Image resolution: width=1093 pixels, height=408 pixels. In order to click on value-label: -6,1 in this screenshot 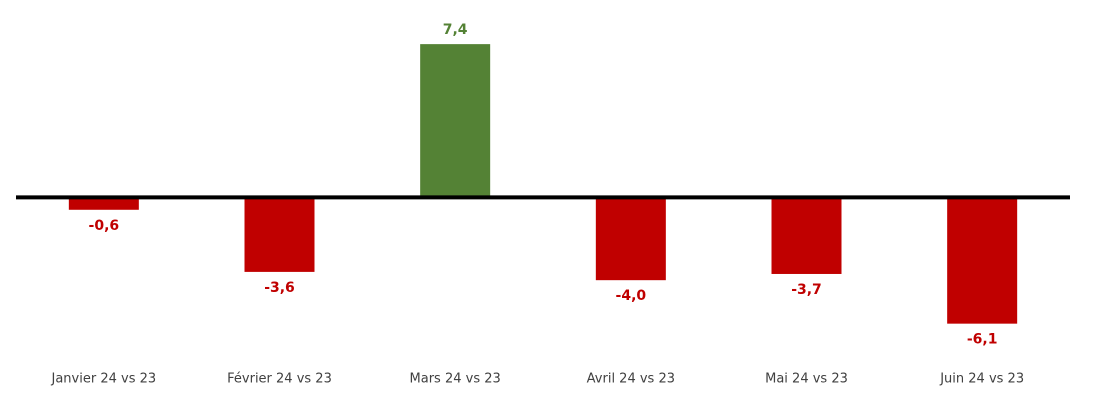, I will do `click(982, 340)`.